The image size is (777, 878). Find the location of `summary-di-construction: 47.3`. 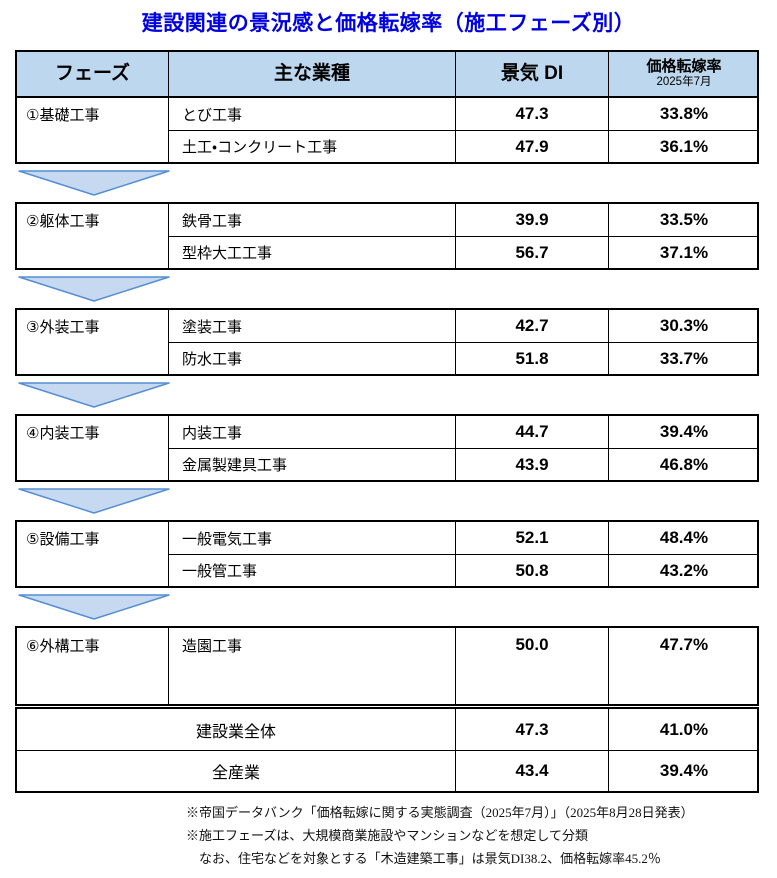

summary-di-construction: 47.3 is located at coordinates (531, 729).